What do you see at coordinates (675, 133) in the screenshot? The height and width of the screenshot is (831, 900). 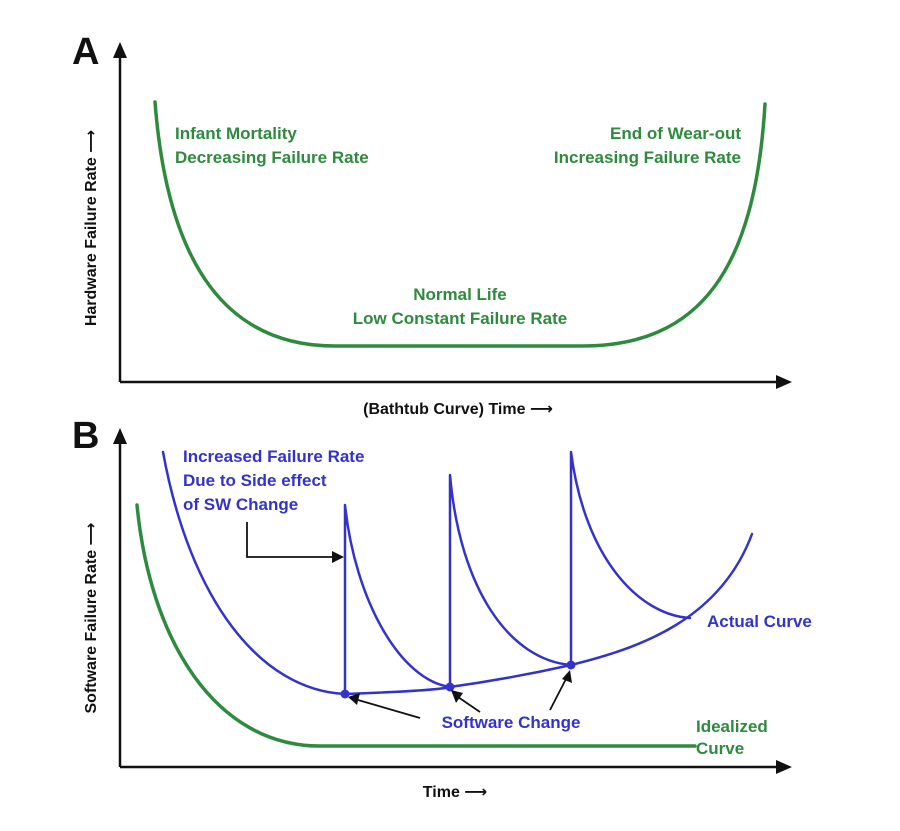 I see `end-of-wear-out-label: End of Wear-out` at bounding box center [675, 133].